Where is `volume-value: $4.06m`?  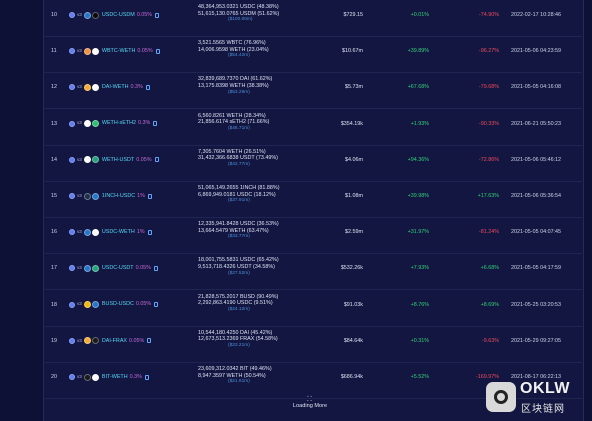 volume-value: $4.06m is located at coordinates (354, 159).